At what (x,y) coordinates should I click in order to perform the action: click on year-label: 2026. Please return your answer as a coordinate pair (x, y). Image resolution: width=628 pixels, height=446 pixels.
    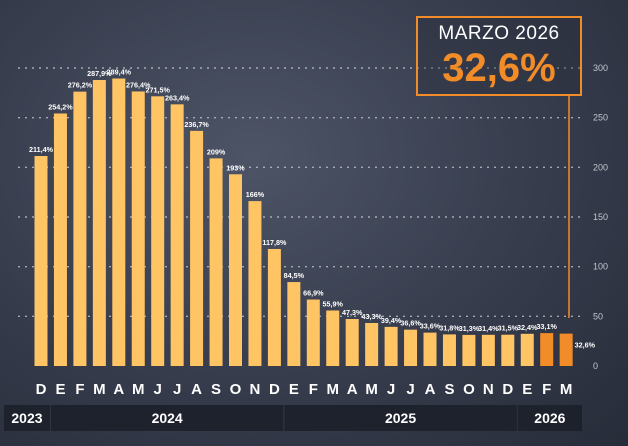
    Looking at the image, I should click on (549, 418).